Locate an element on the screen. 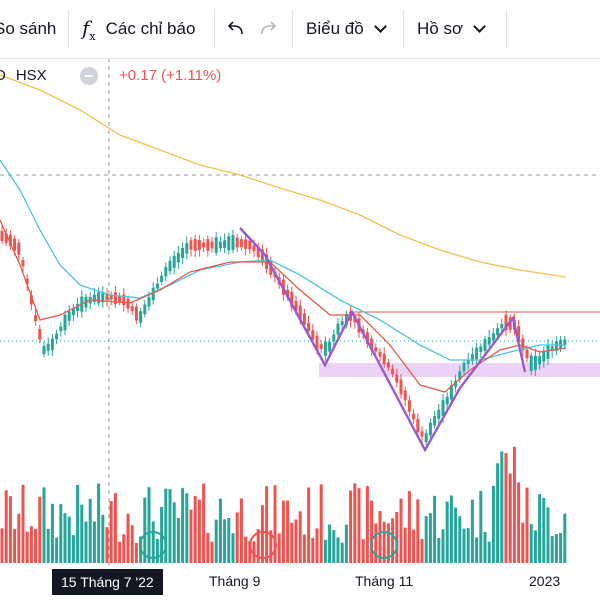 The height and width of the screenshot is (600, 600). redo-icon is located at coordinates (269, 28).